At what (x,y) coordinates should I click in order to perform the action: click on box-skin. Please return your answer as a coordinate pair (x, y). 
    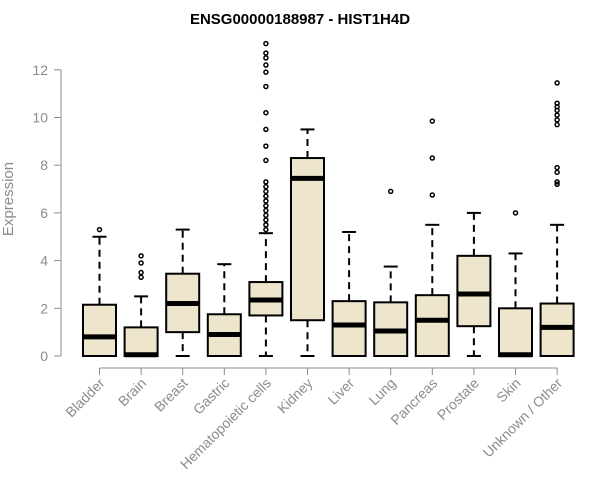
    Looking at the image, I should click on (515, 284).